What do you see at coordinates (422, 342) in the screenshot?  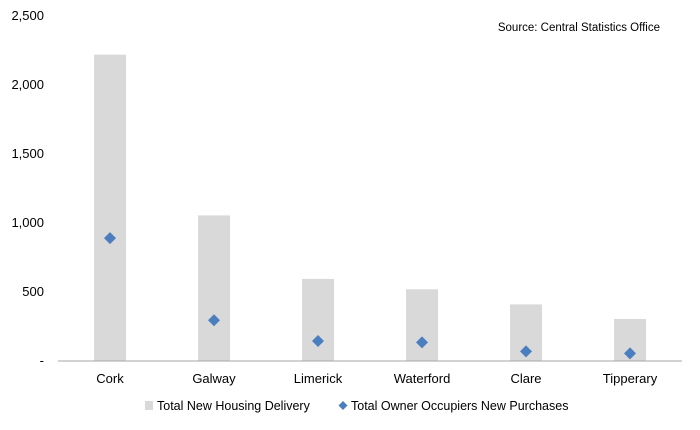 I see `marker-waterford` at bounding box center [422, 342].